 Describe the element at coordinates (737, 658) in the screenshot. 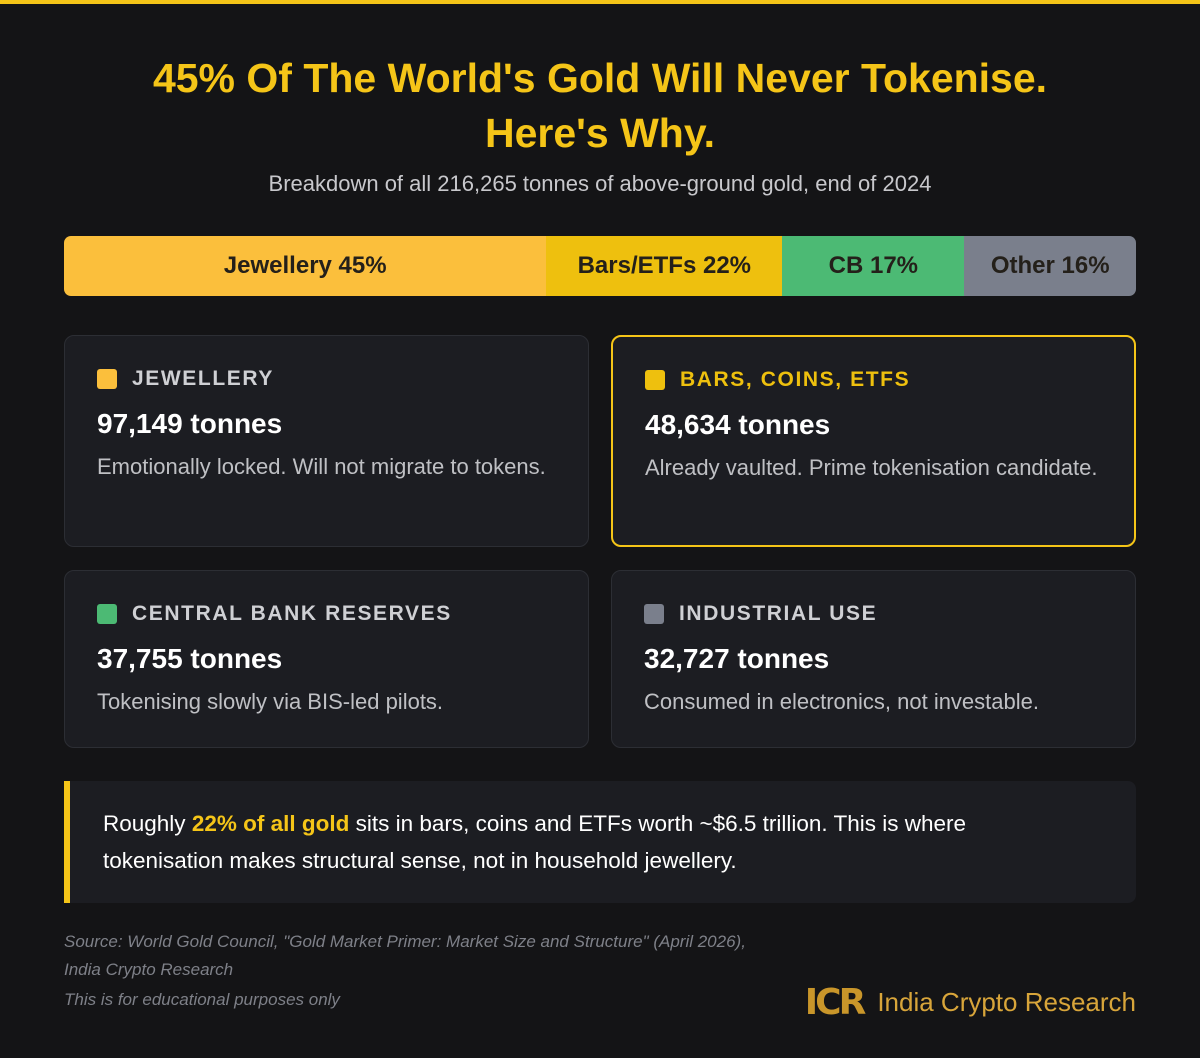

I see `card-amount: 32,727 tonnes` at that location.